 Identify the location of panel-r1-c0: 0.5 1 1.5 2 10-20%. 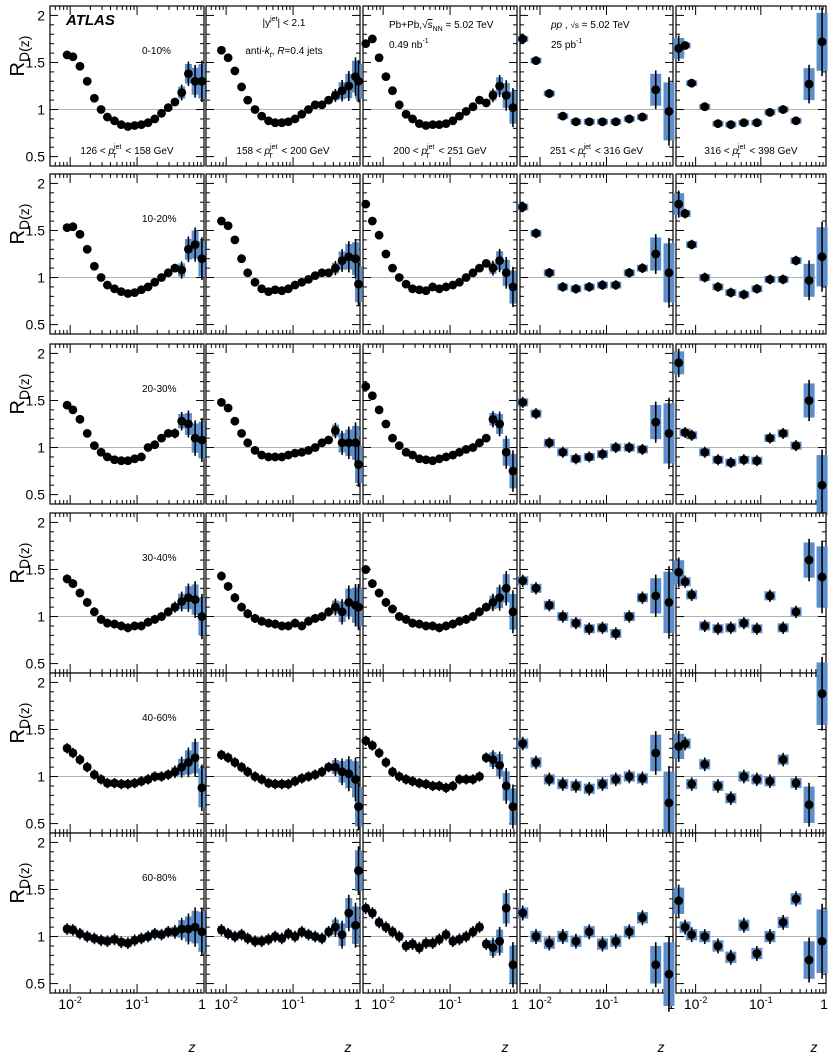
(116, 254).